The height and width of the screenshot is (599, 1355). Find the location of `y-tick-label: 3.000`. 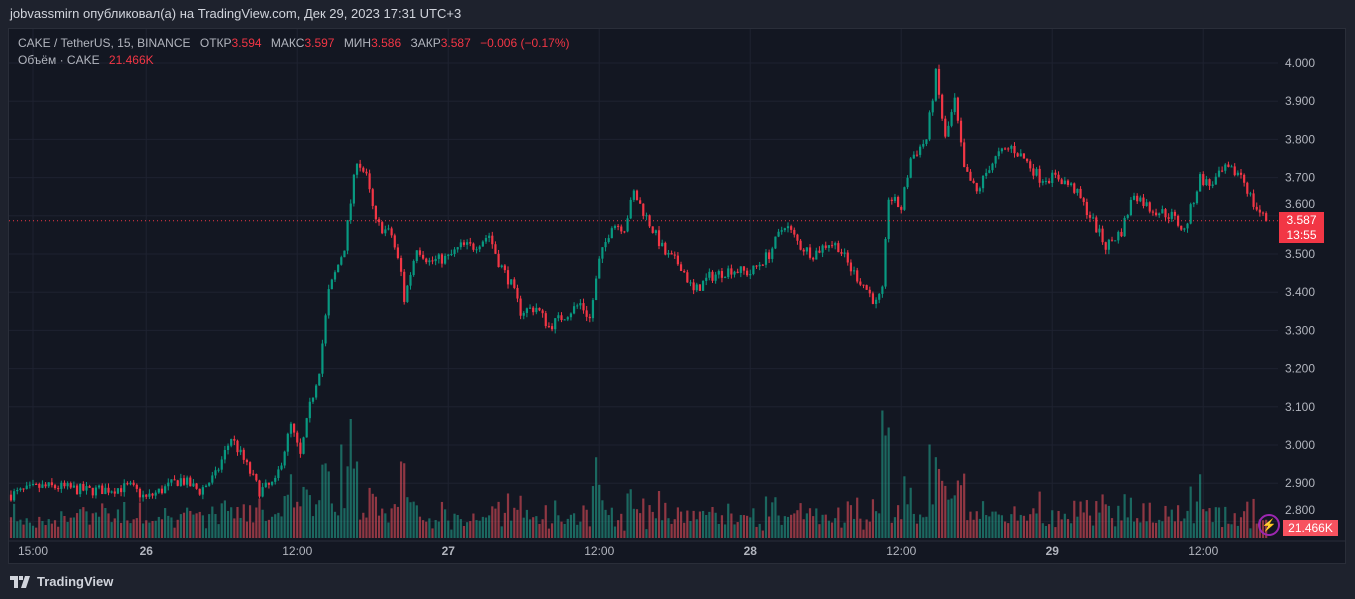

y-tick-label: 3.000 is located at coordinates (1300, 445).